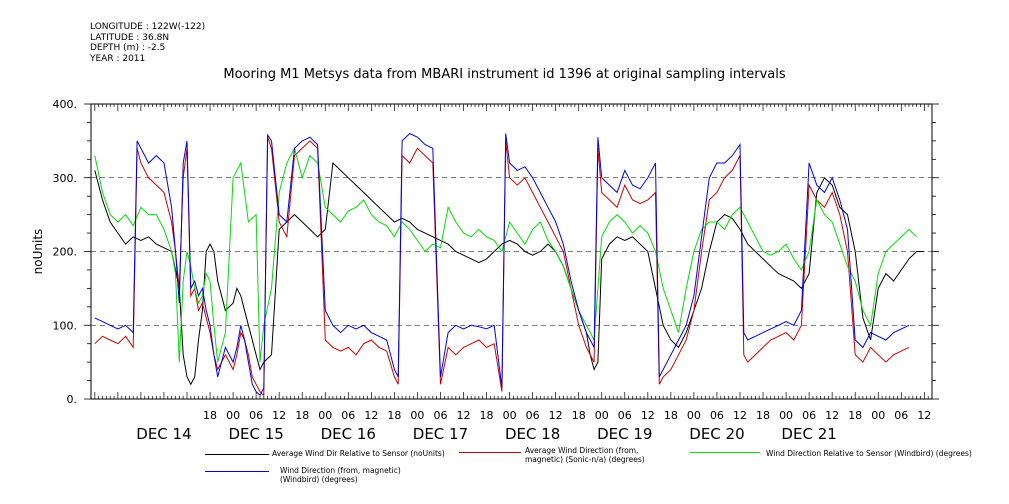  I want to click on meta-latitude: LATITUDE : 36.8N, so click(130, 37).